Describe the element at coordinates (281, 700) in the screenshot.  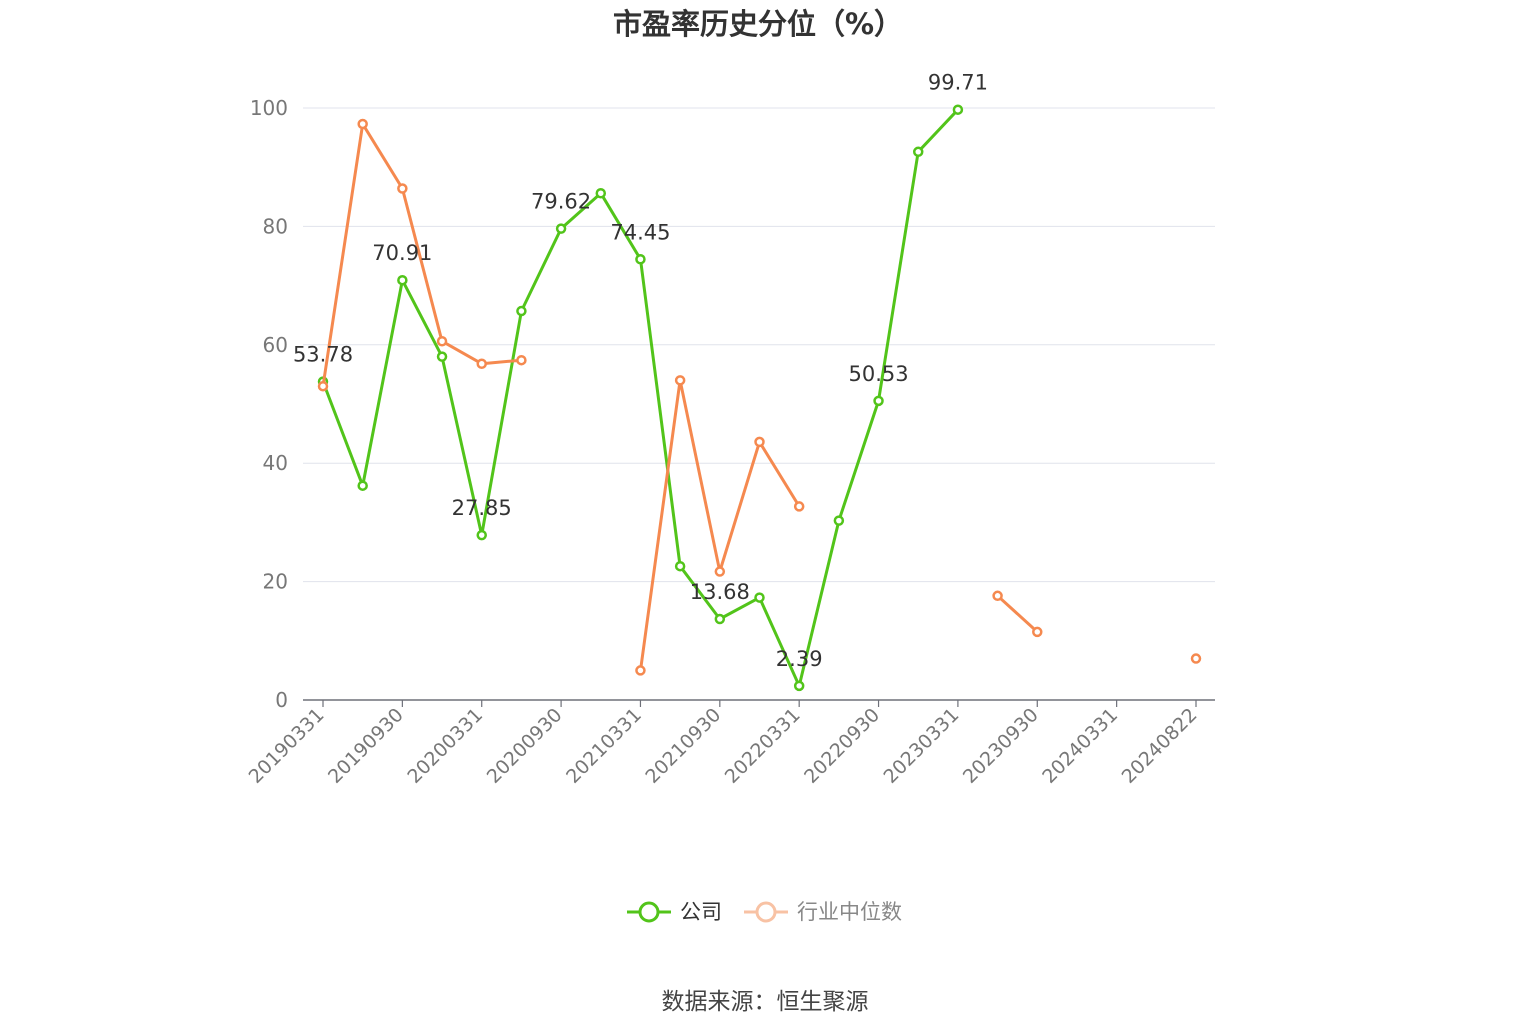
I see `y-tick-label-0: 0` at that location.